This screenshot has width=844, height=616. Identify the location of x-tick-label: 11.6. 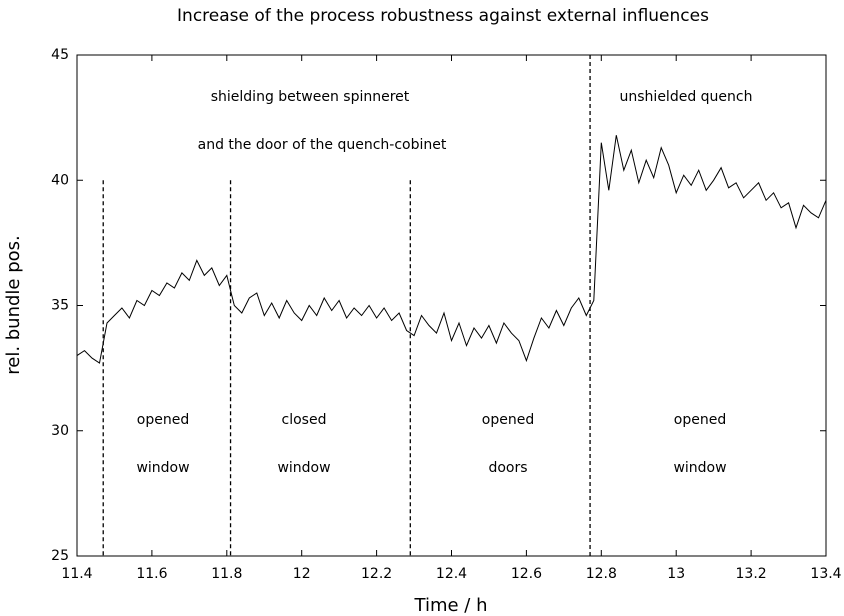
(151, 574).